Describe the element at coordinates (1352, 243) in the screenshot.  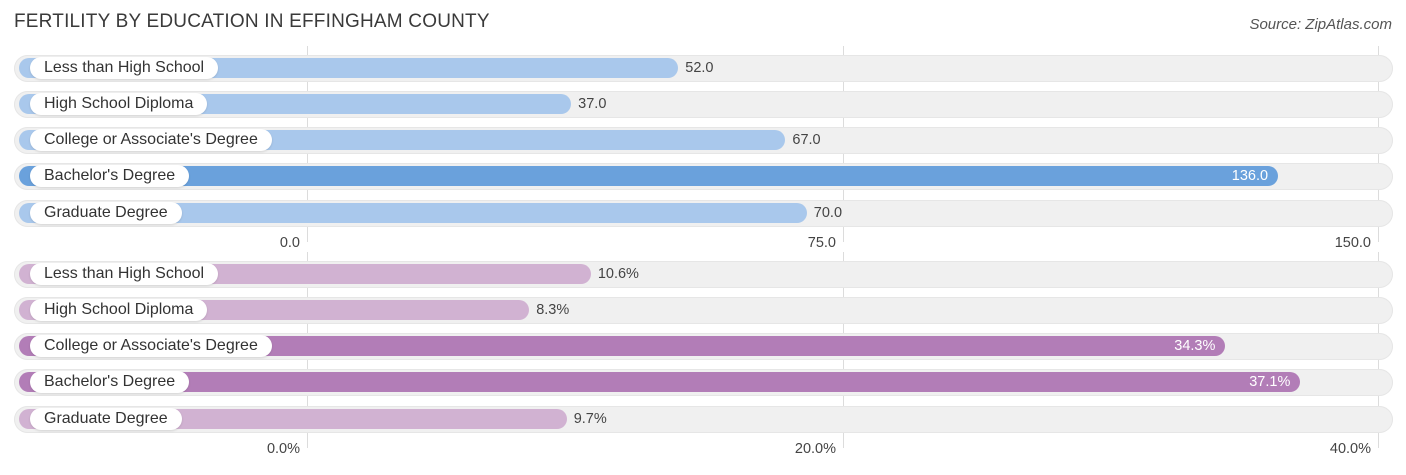
I see `tick-label: 150.0` at that location.